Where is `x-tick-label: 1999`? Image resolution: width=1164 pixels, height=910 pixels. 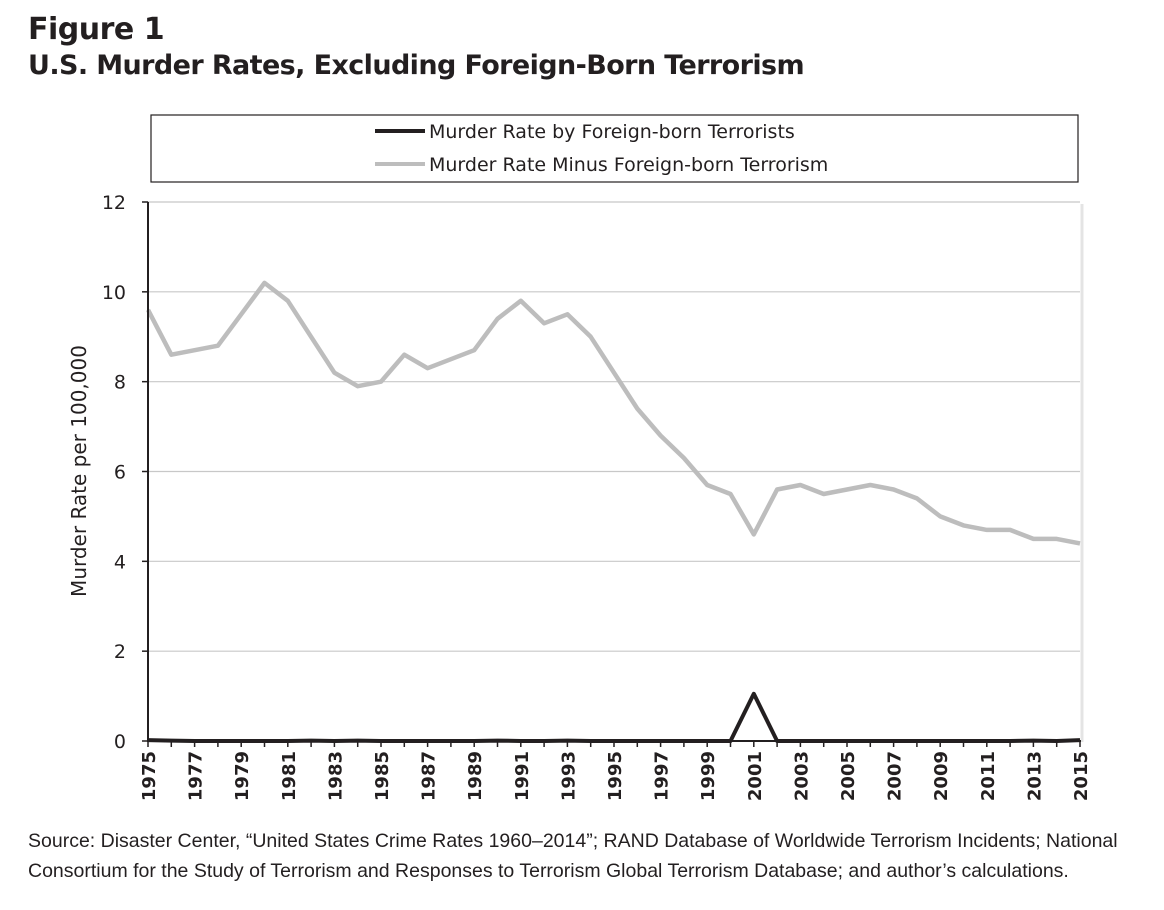 x-tick-label: 1999 is located at coordinates (708, 776).